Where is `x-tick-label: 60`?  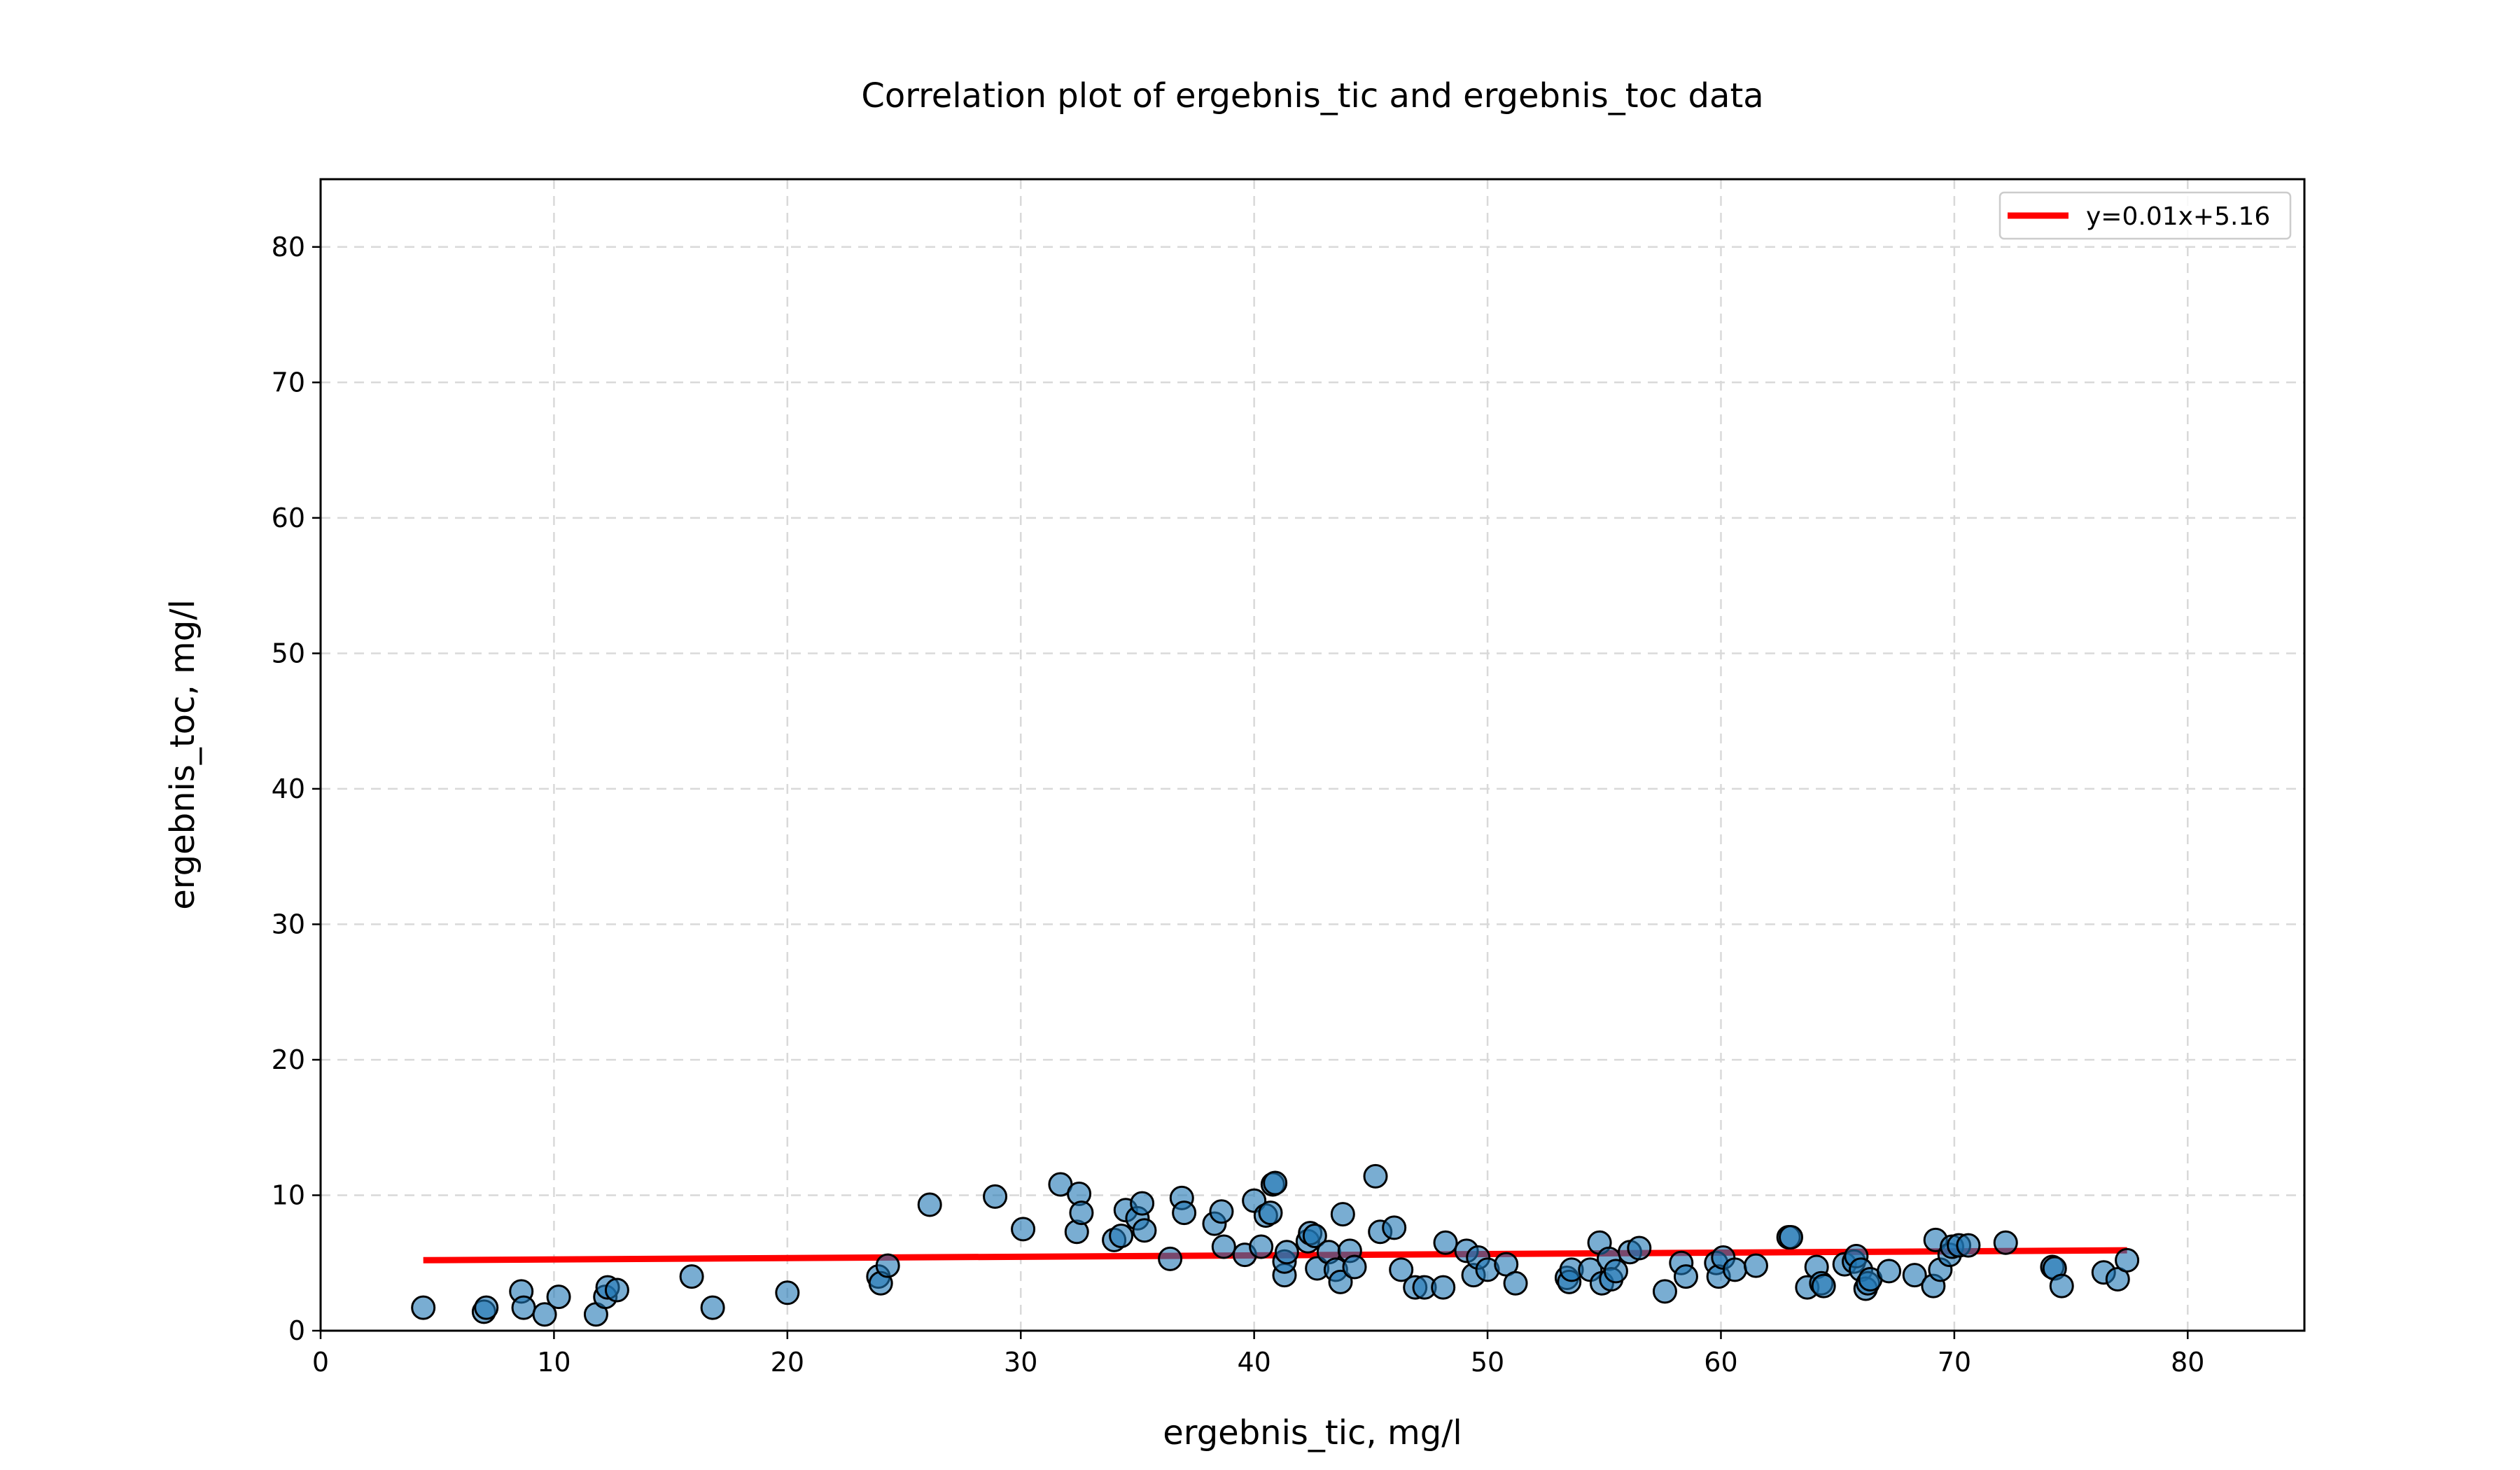 x-tick-label: 60 is located at coordinates (1720, 1362).